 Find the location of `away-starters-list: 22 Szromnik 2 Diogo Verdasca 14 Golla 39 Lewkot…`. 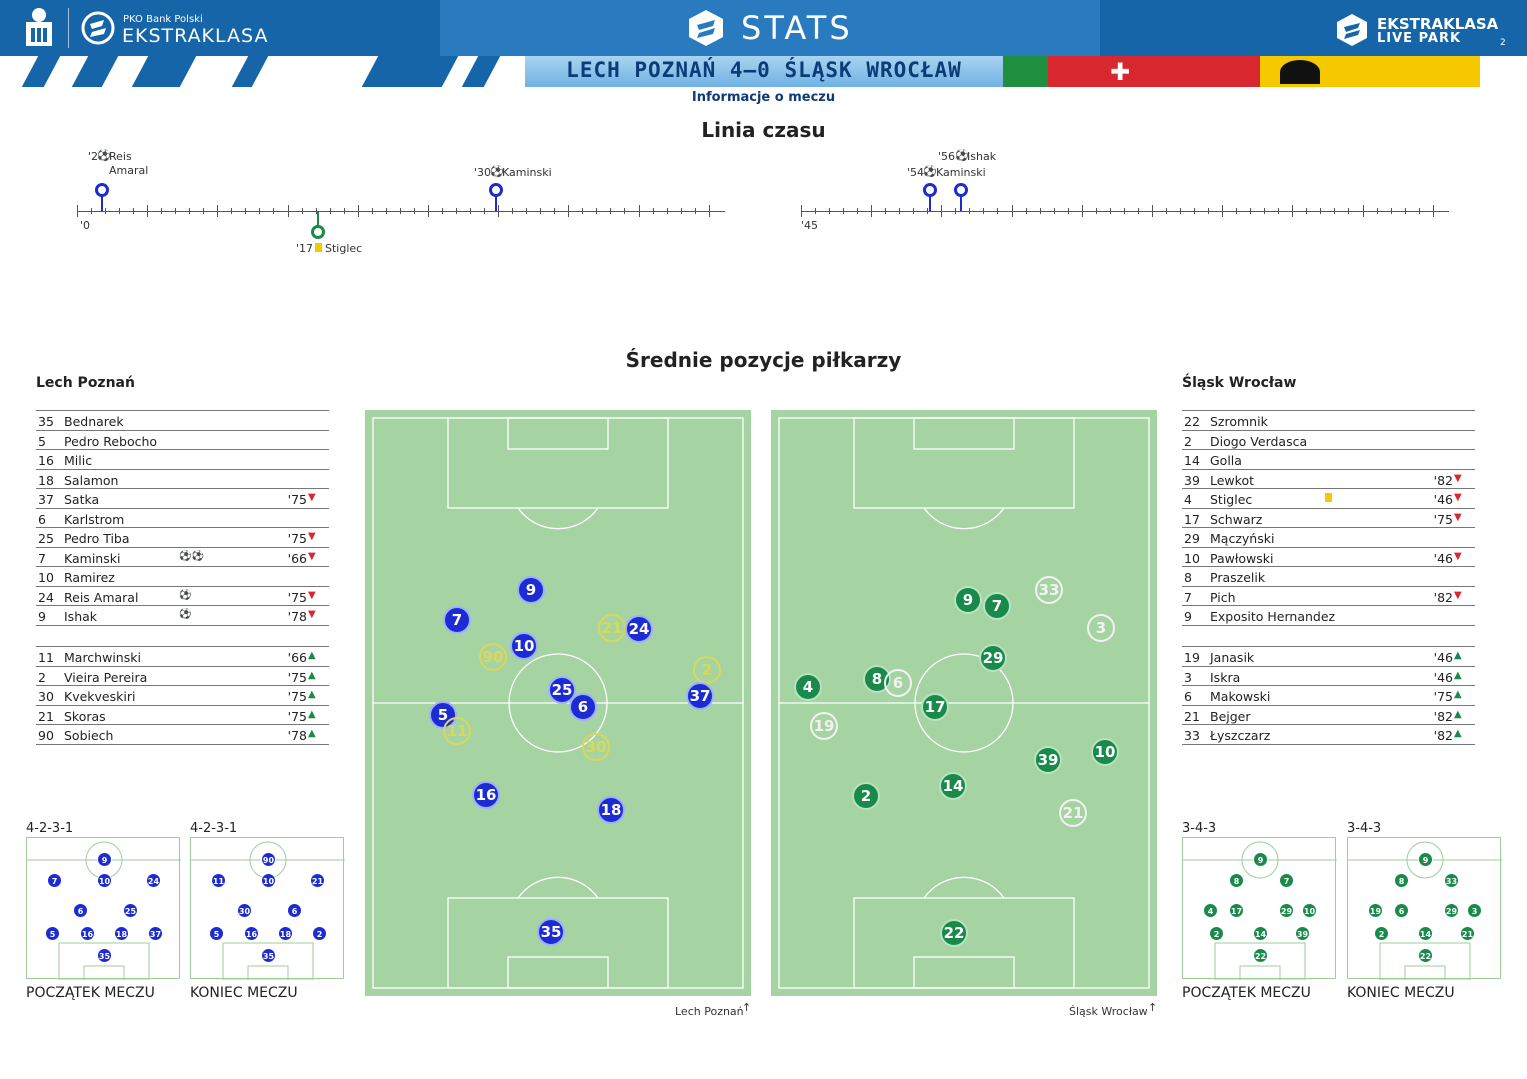

away-starters-list: 22 Szromnik 2 Diogo Verdasca 14 Golla 39 Lewkot… is located at coordinates (1328, 518).